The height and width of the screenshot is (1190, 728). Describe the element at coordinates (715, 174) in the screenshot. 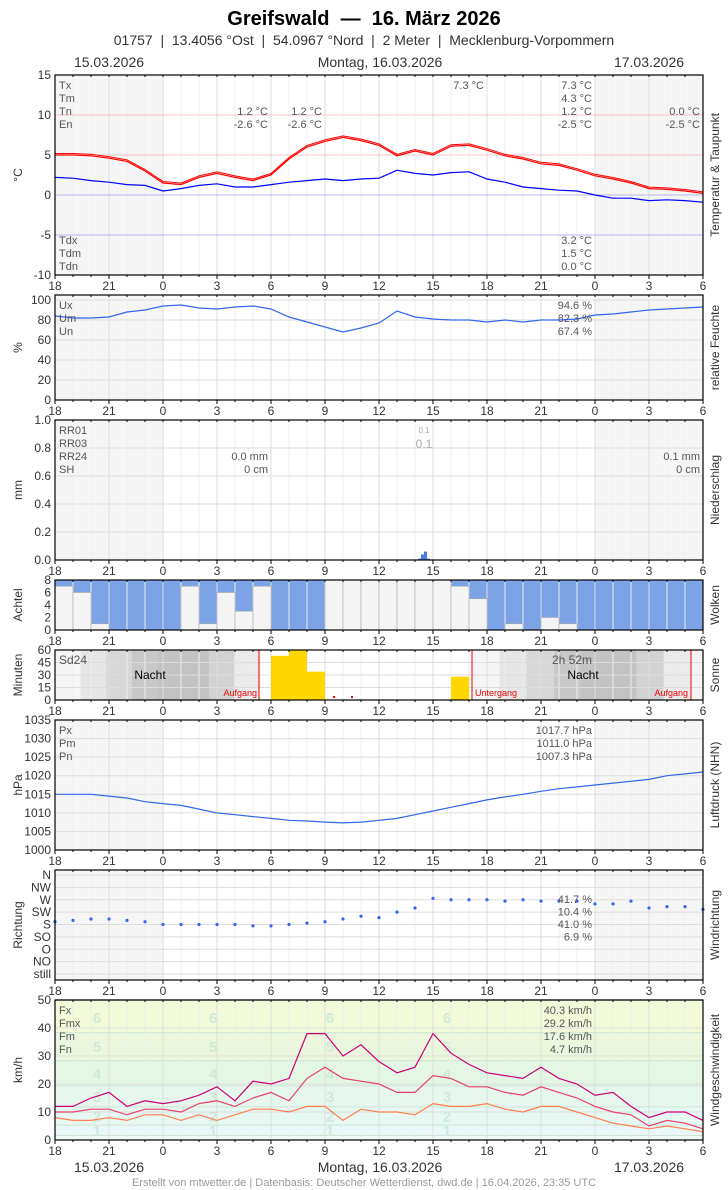

I see `panel-title: Temperatur & Taupunkt` at that location.